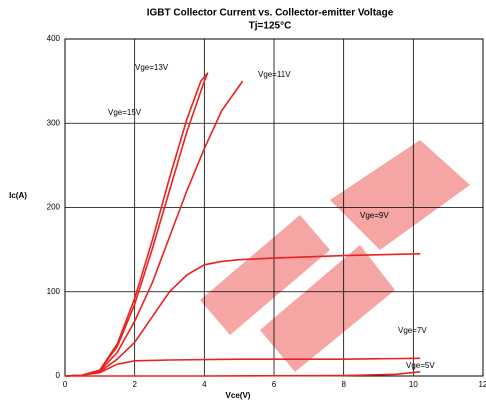 The width and height of the screenshot is (486, 405). I want to click on x-tick-label: 4, so click(204, 384).